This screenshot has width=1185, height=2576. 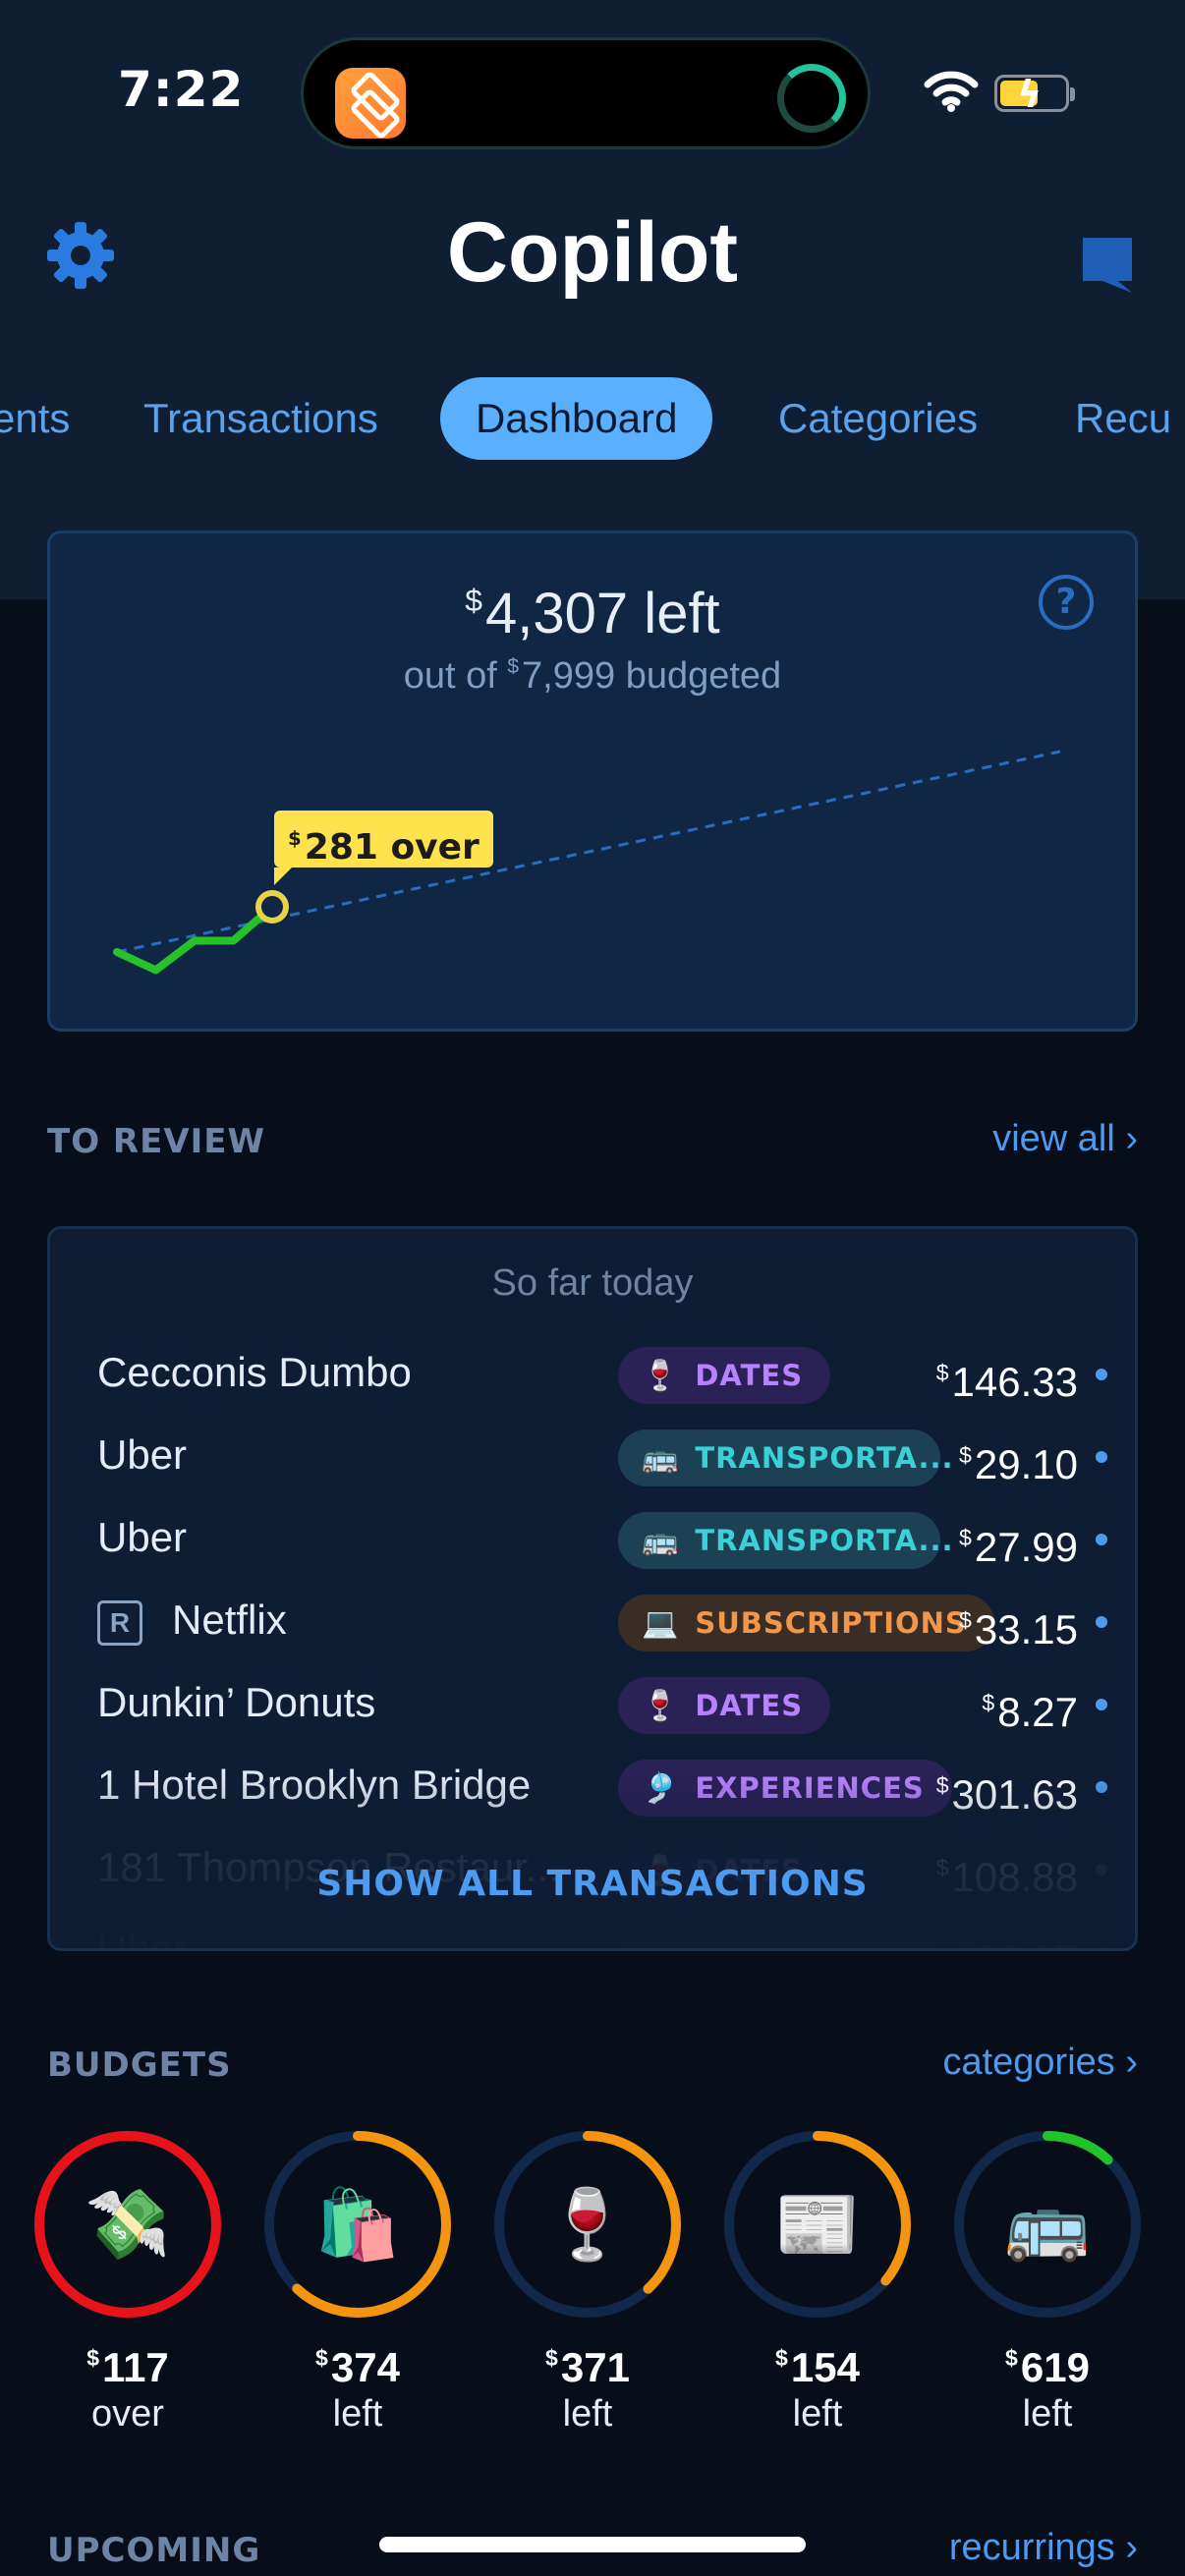 I want to click on budget-emoji-icon: 🛍️, so click(x=357, y=2224).